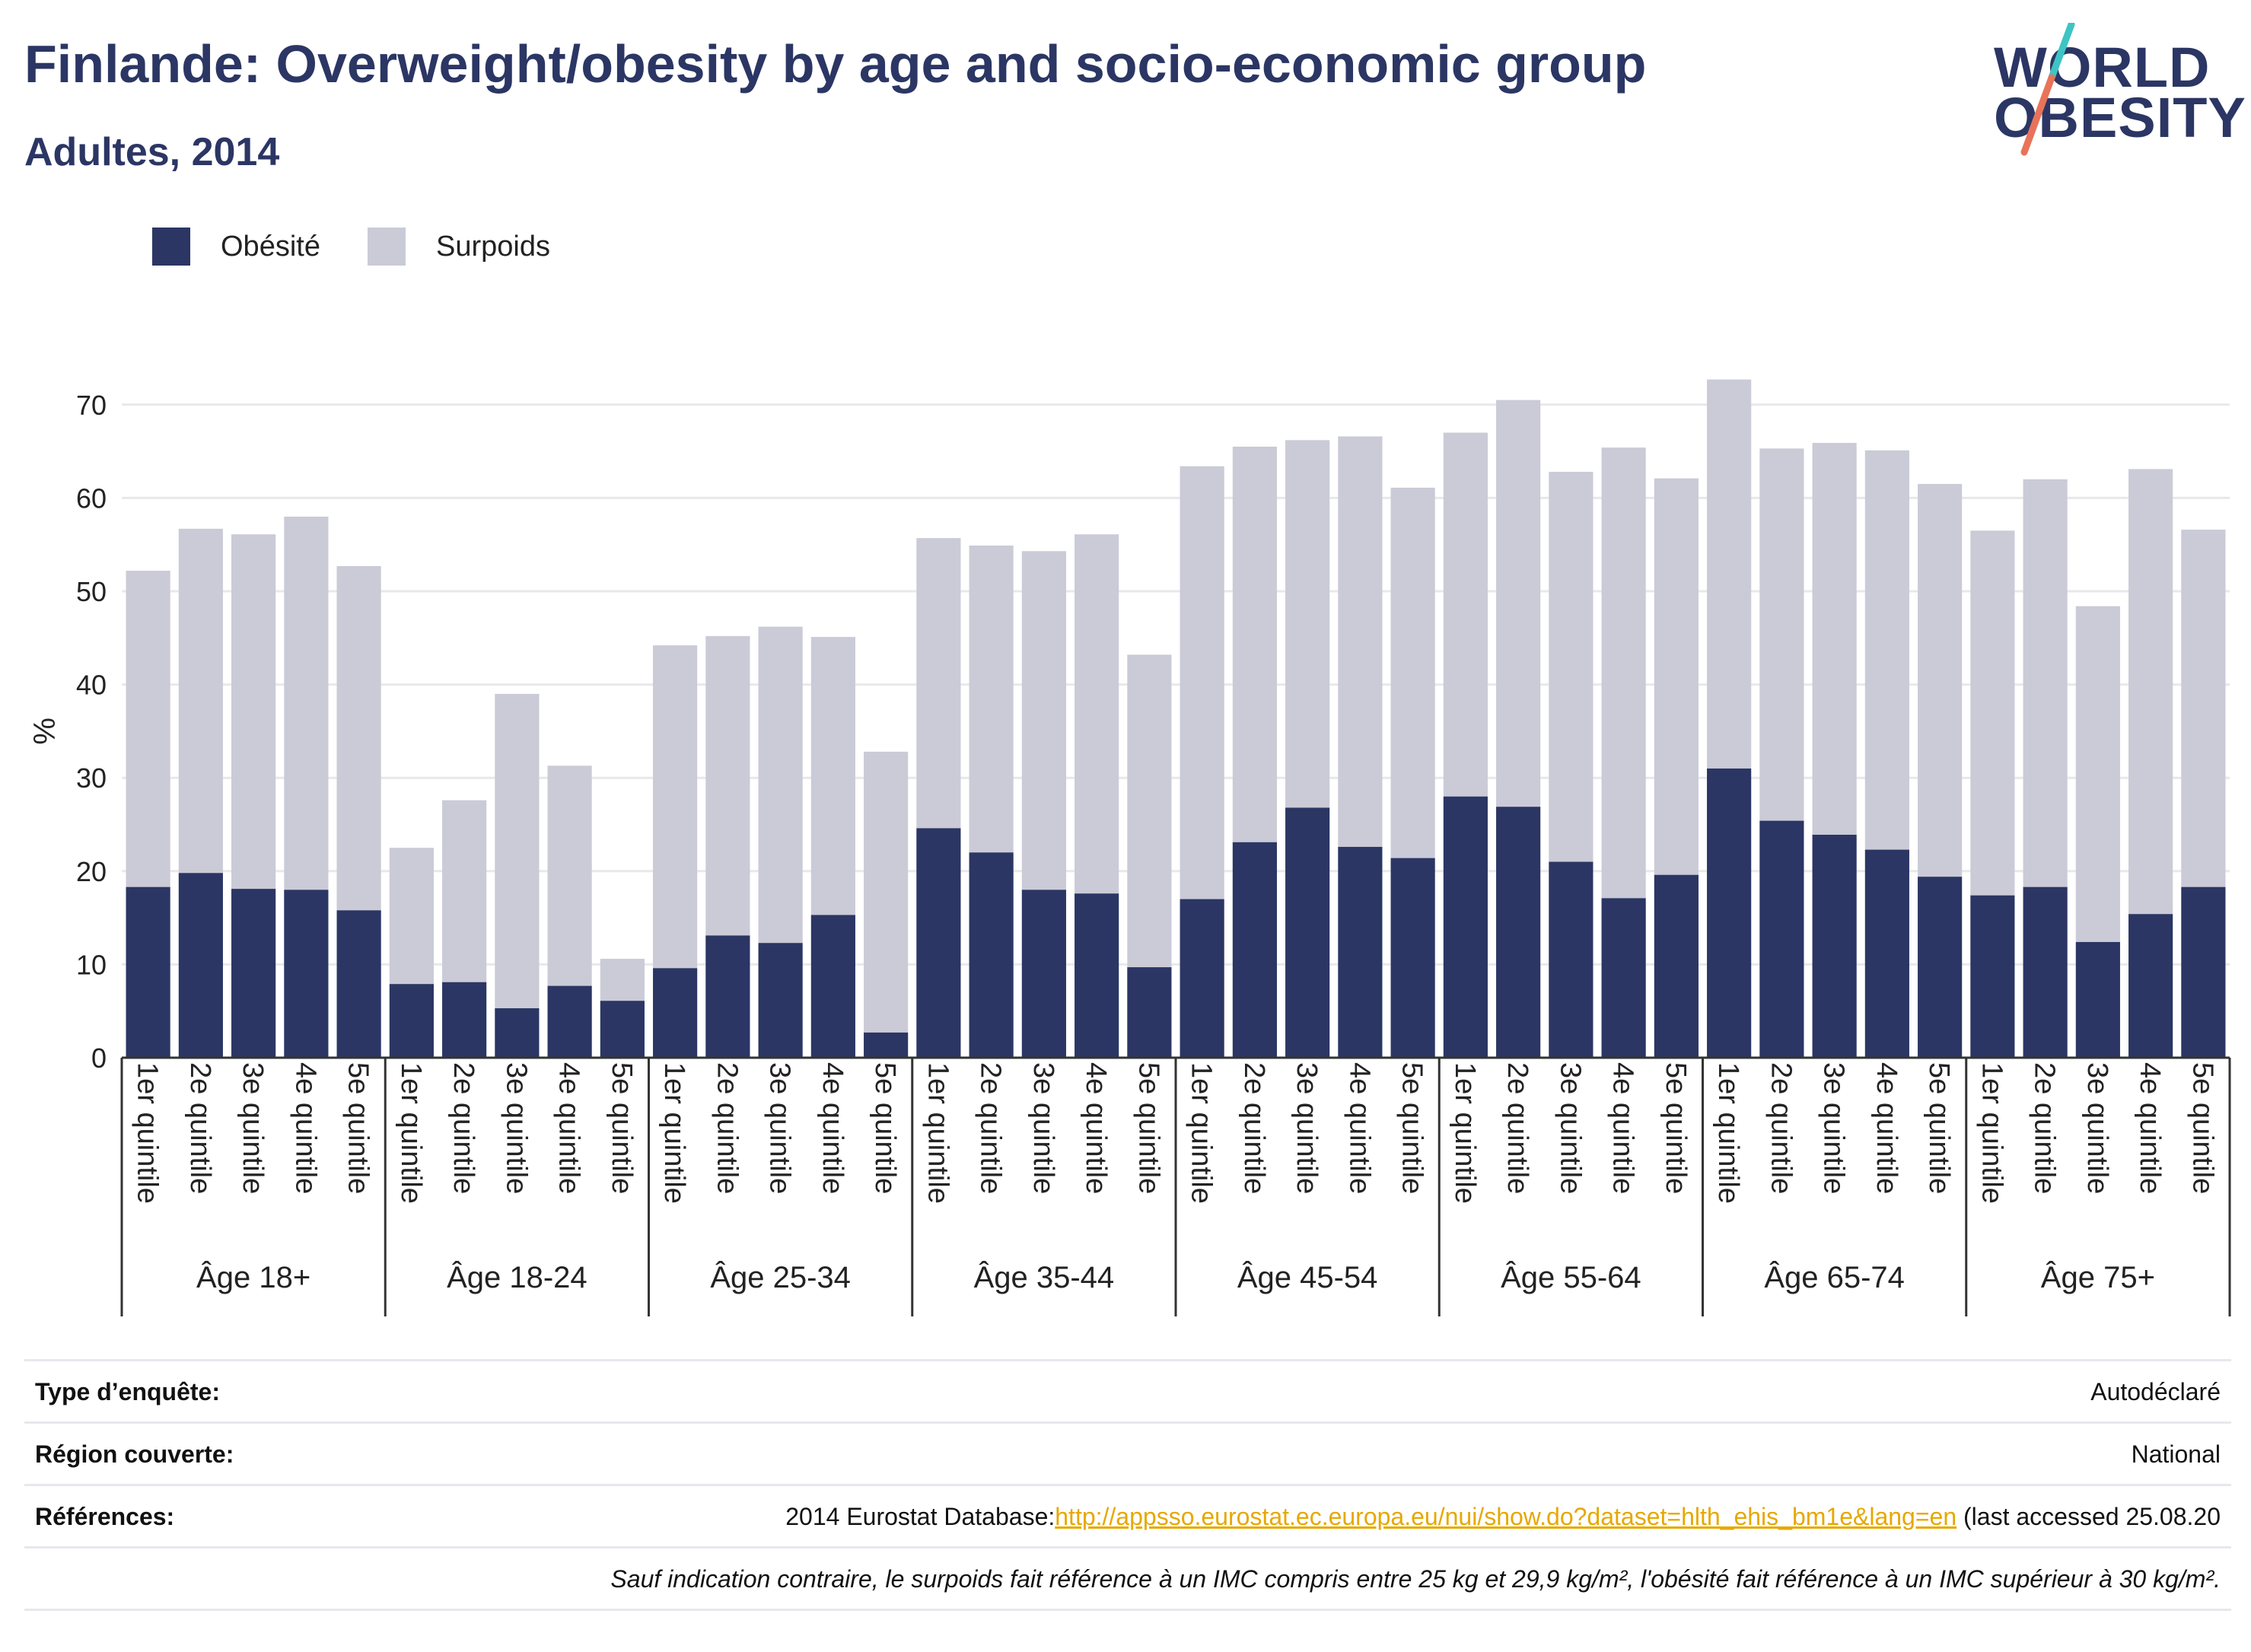 The height and width of the screenshot is (1652, 2251). I want to click on bar-overweight-g0-q3, so click(253, 712).